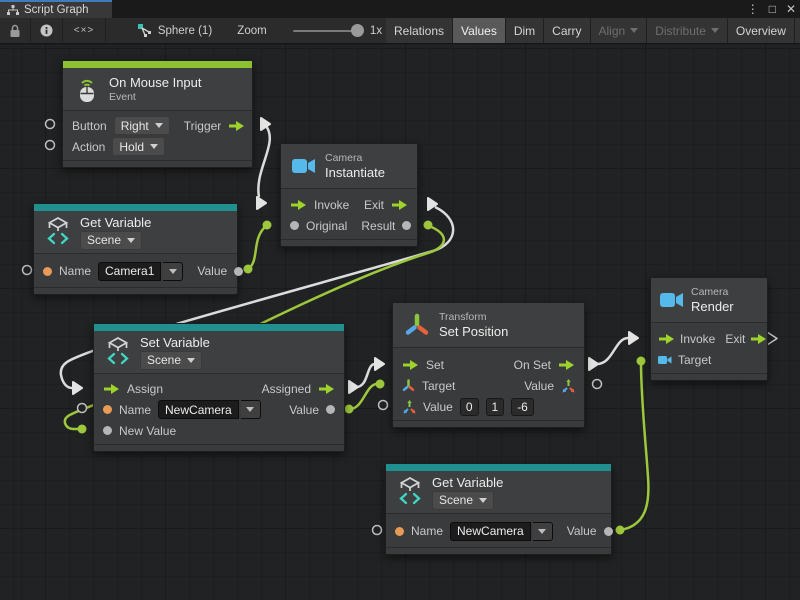  What do you see at coordinates (499, 509) in the screenshot?
I see `node-get-variable-2: Get Variable Scene Name NewCamera Value` at bounding box center [499, 509].